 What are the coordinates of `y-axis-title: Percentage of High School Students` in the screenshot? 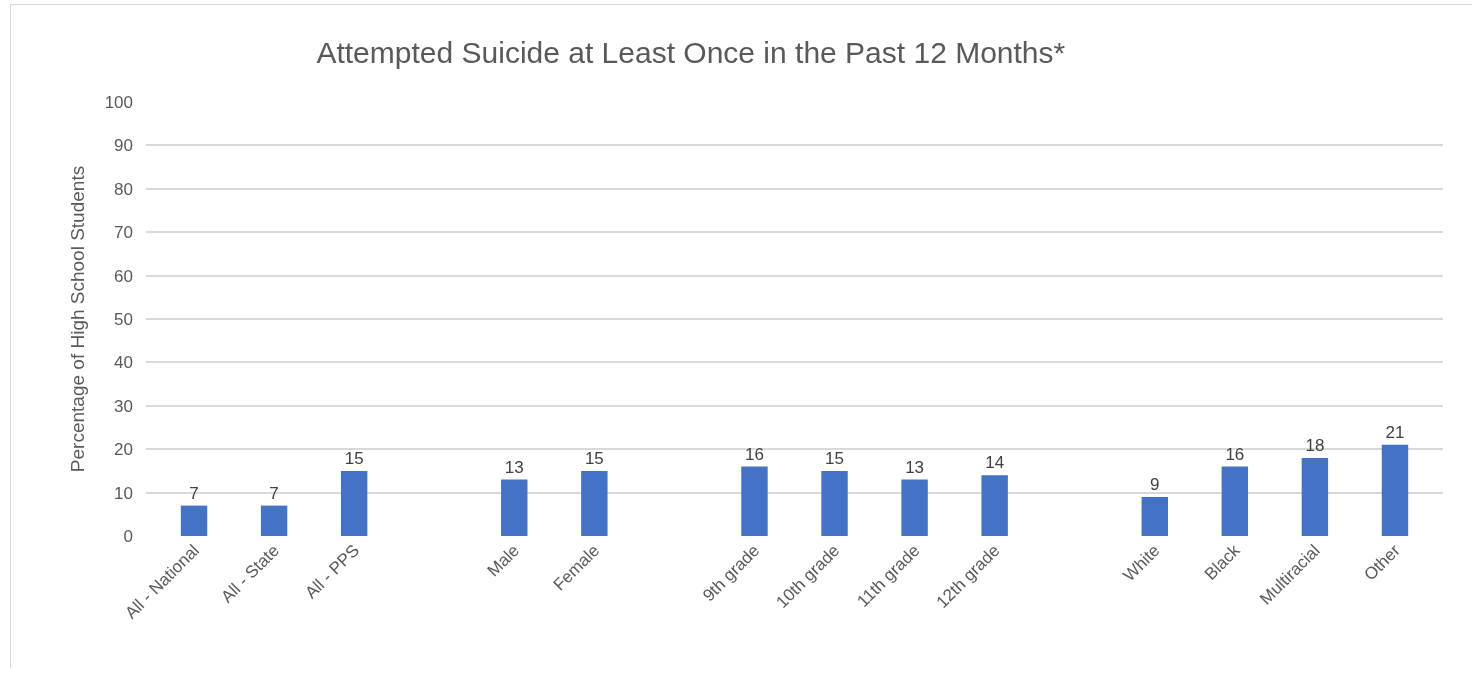 It's located at (78, 319).